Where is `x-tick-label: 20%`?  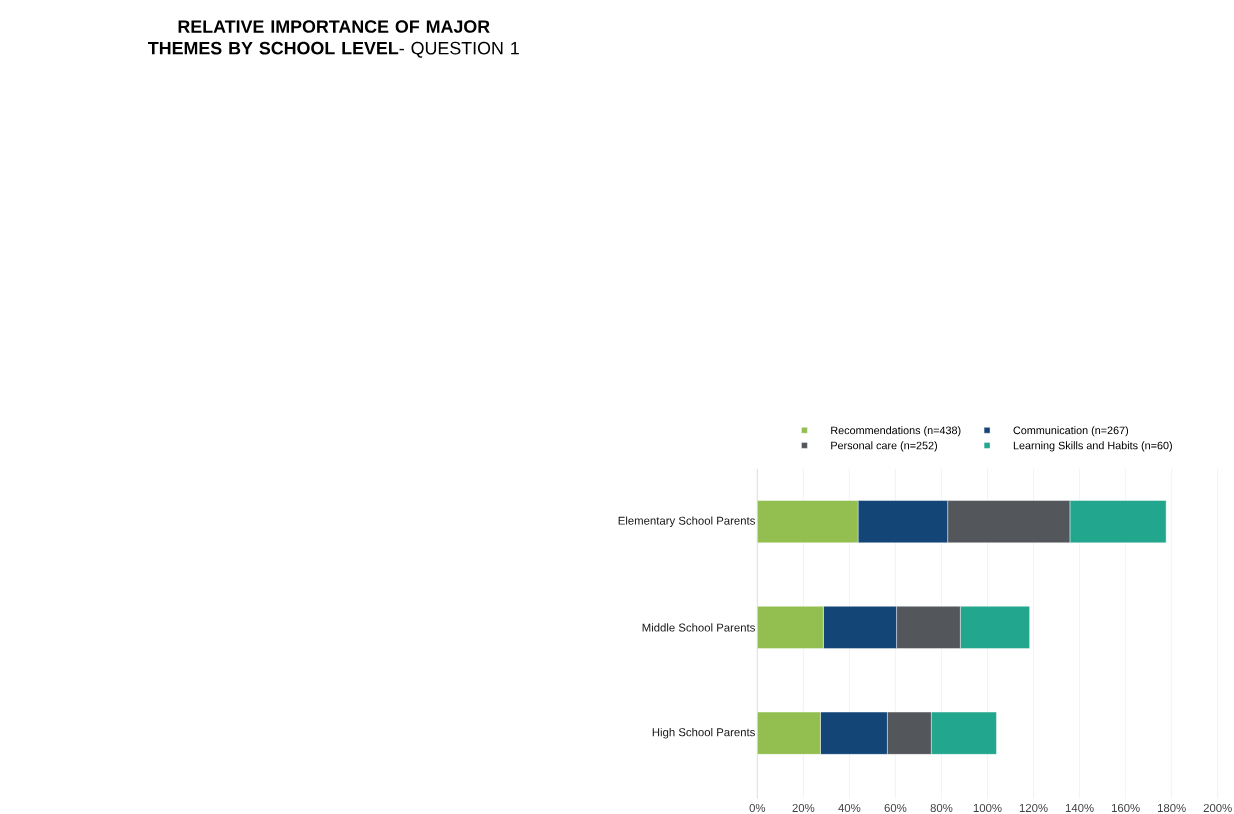
x-tick-label: 20% is located at coordinates (803, 808).